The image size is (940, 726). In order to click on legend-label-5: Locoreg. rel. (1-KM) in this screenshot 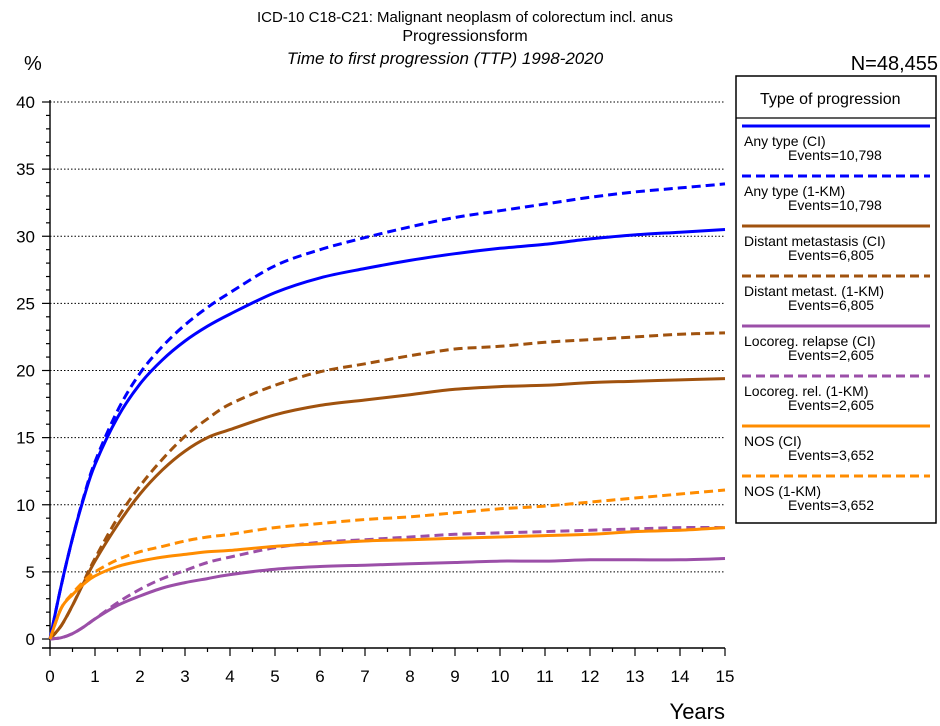, I will do `click(806, 391)`.